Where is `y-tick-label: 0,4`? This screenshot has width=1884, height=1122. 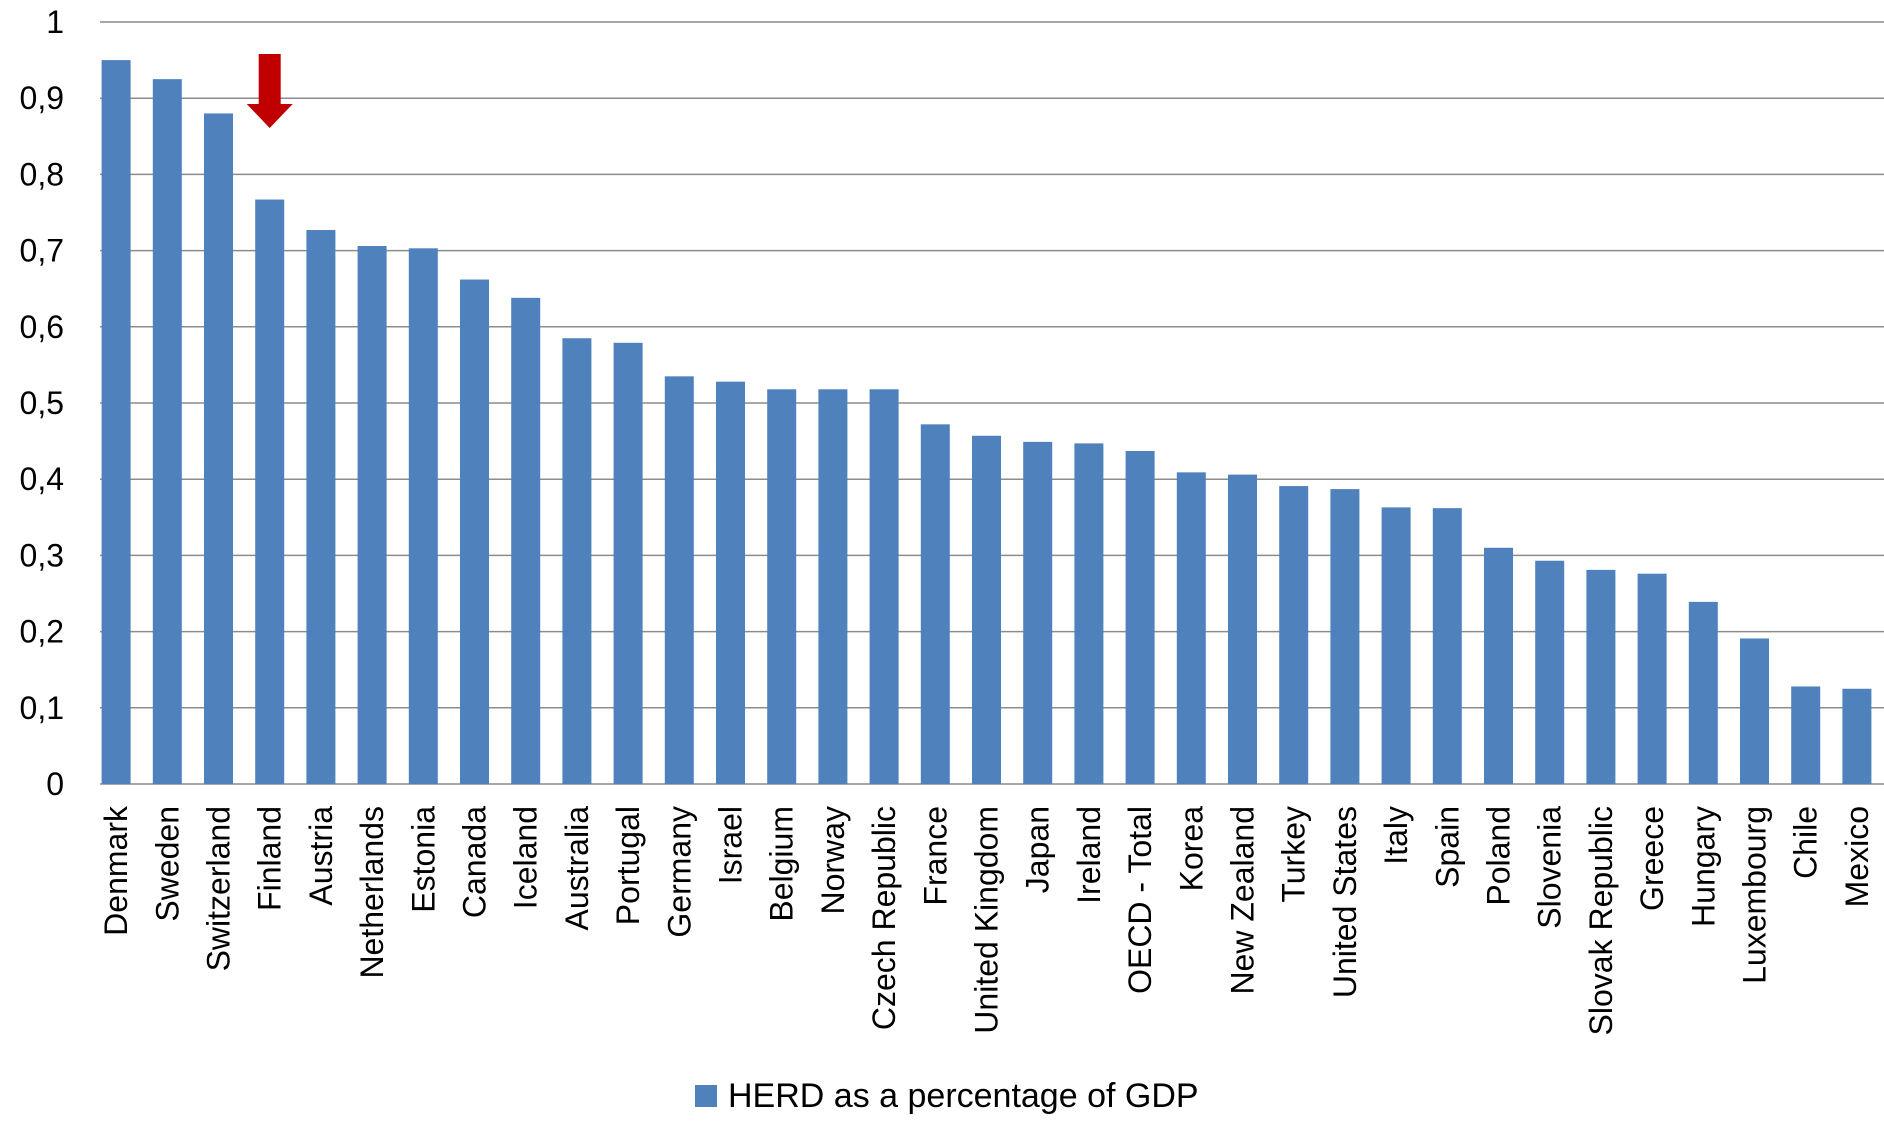 y-tick-label: 0,4 is located at coordinates (42, 479).